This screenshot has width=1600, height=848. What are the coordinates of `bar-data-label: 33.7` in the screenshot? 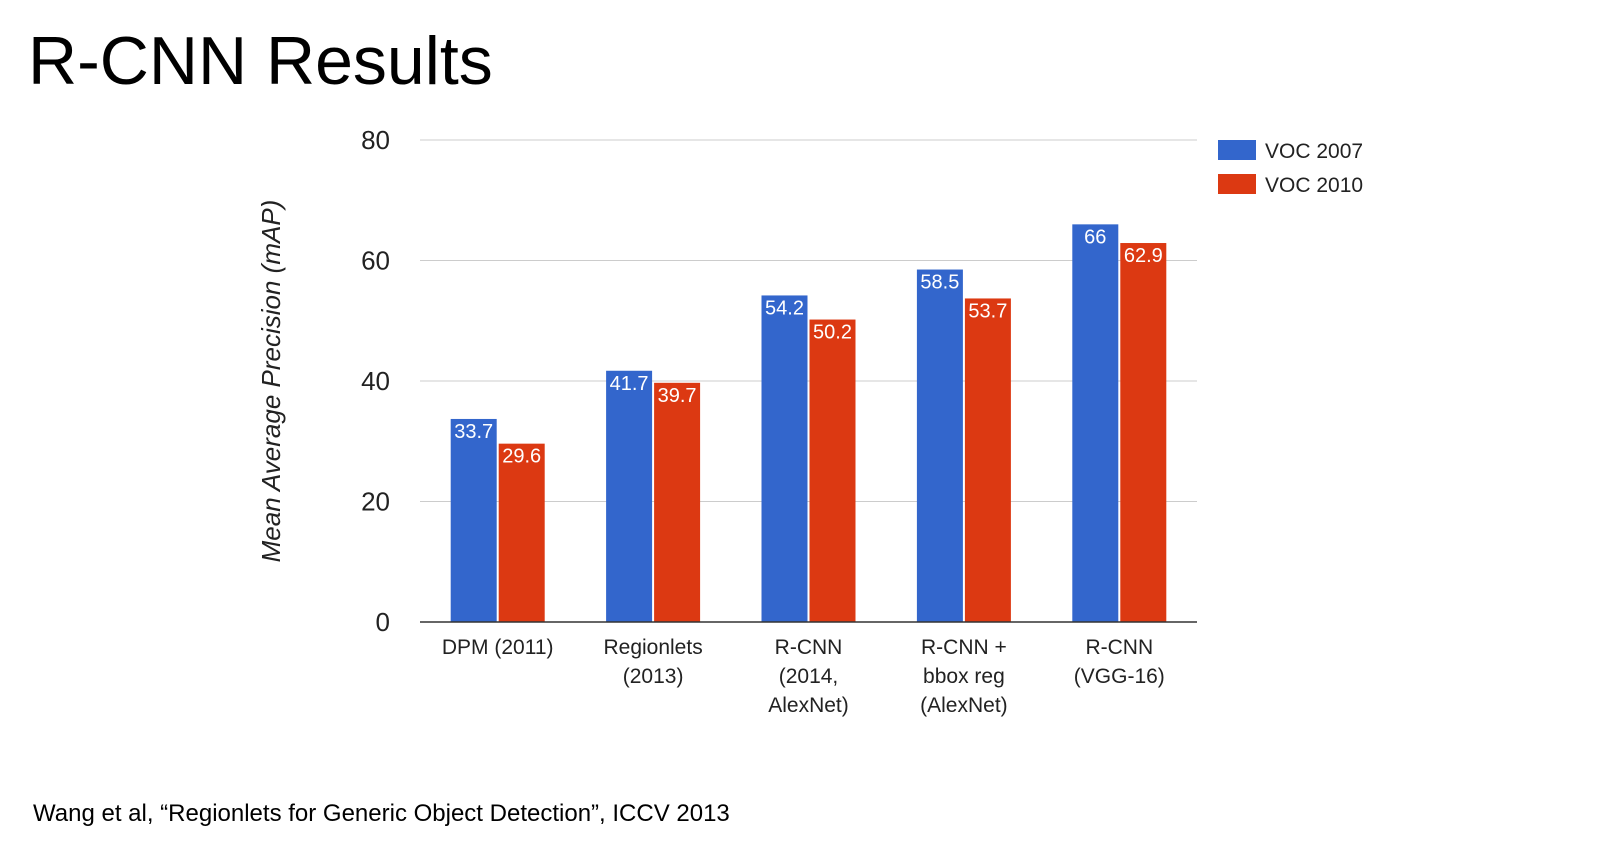 It's located at (473, 432).